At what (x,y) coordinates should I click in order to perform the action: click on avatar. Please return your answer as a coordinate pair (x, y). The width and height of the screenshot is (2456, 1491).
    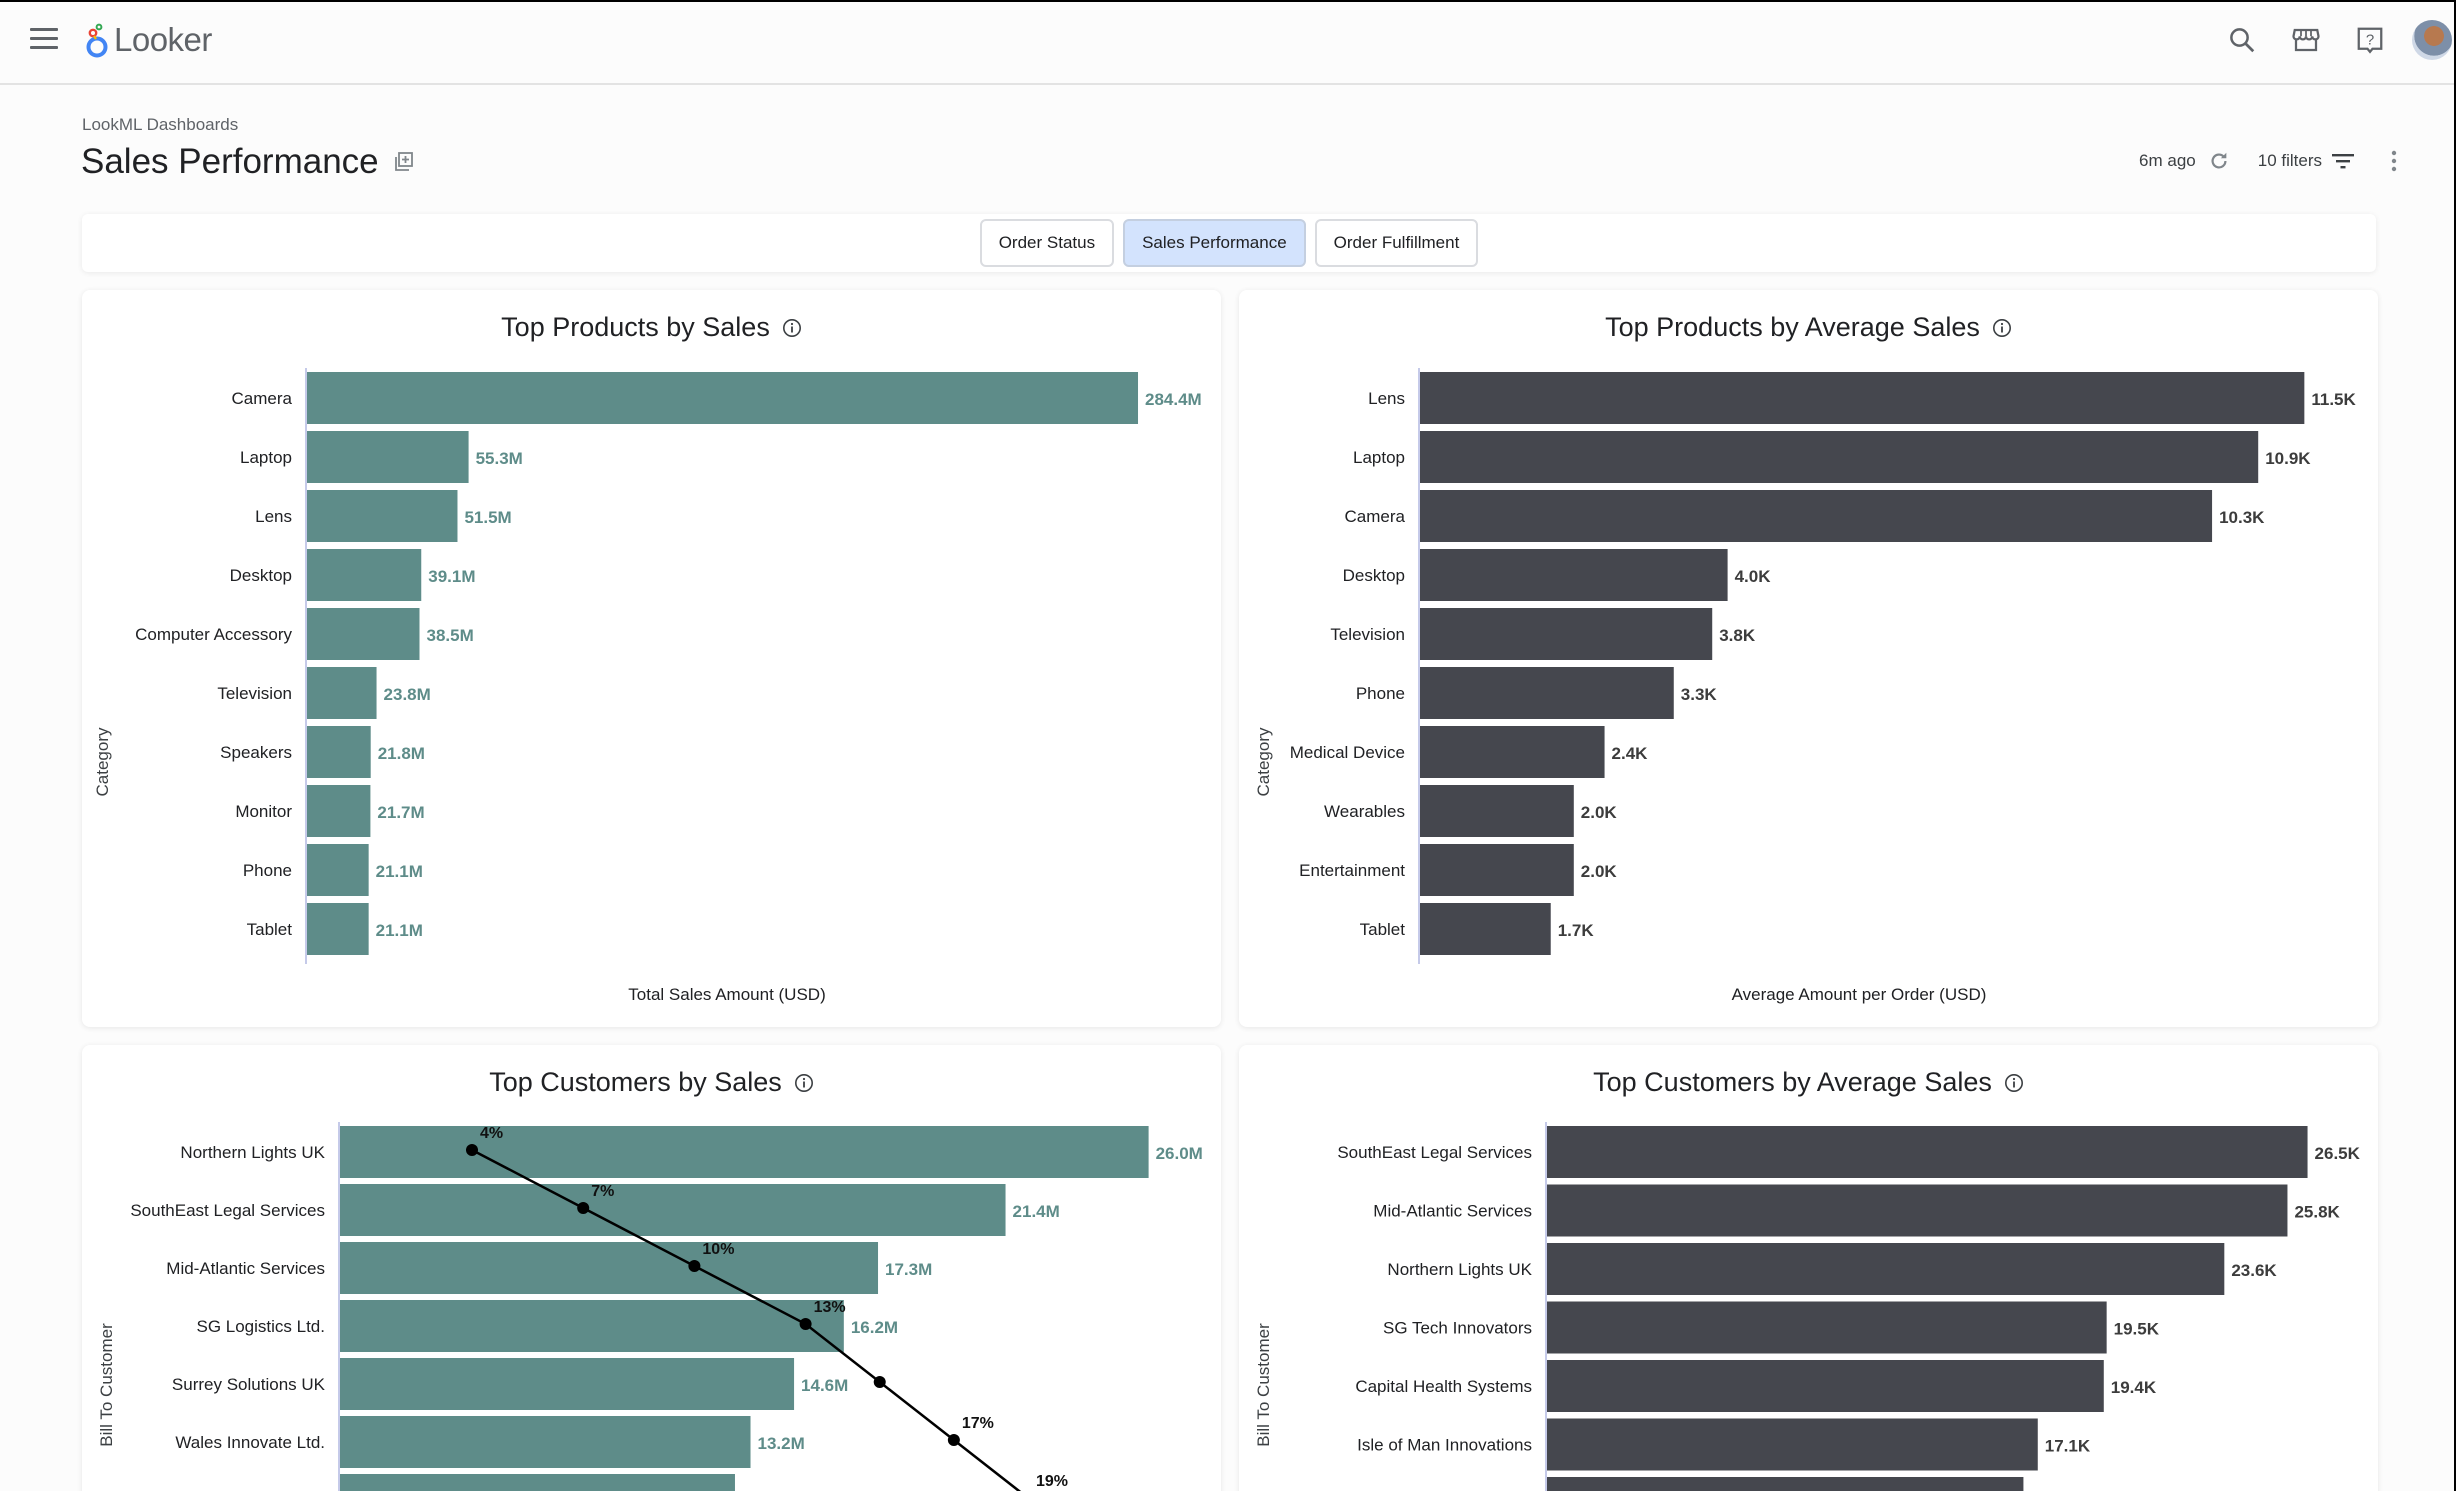
    Looking at the image, I should click on (2432, 40).